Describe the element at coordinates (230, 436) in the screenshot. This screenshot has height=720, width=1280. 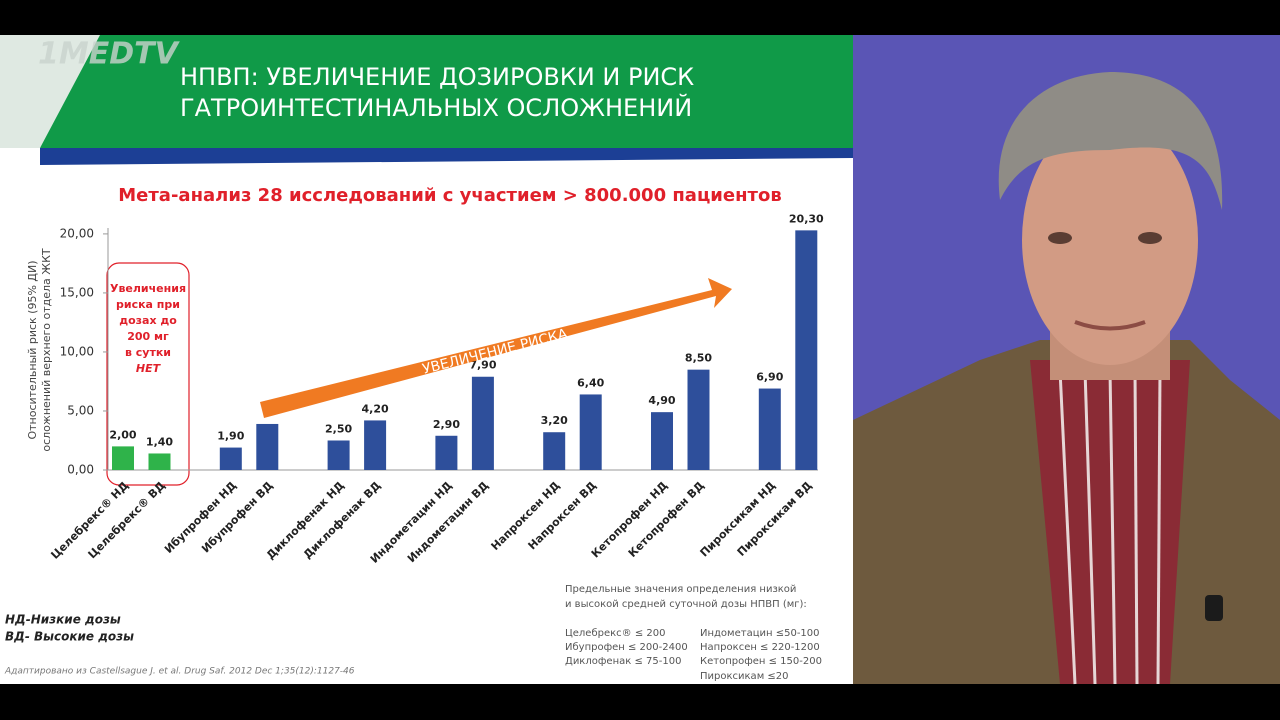
I see `value-label: 1,90` at that location.